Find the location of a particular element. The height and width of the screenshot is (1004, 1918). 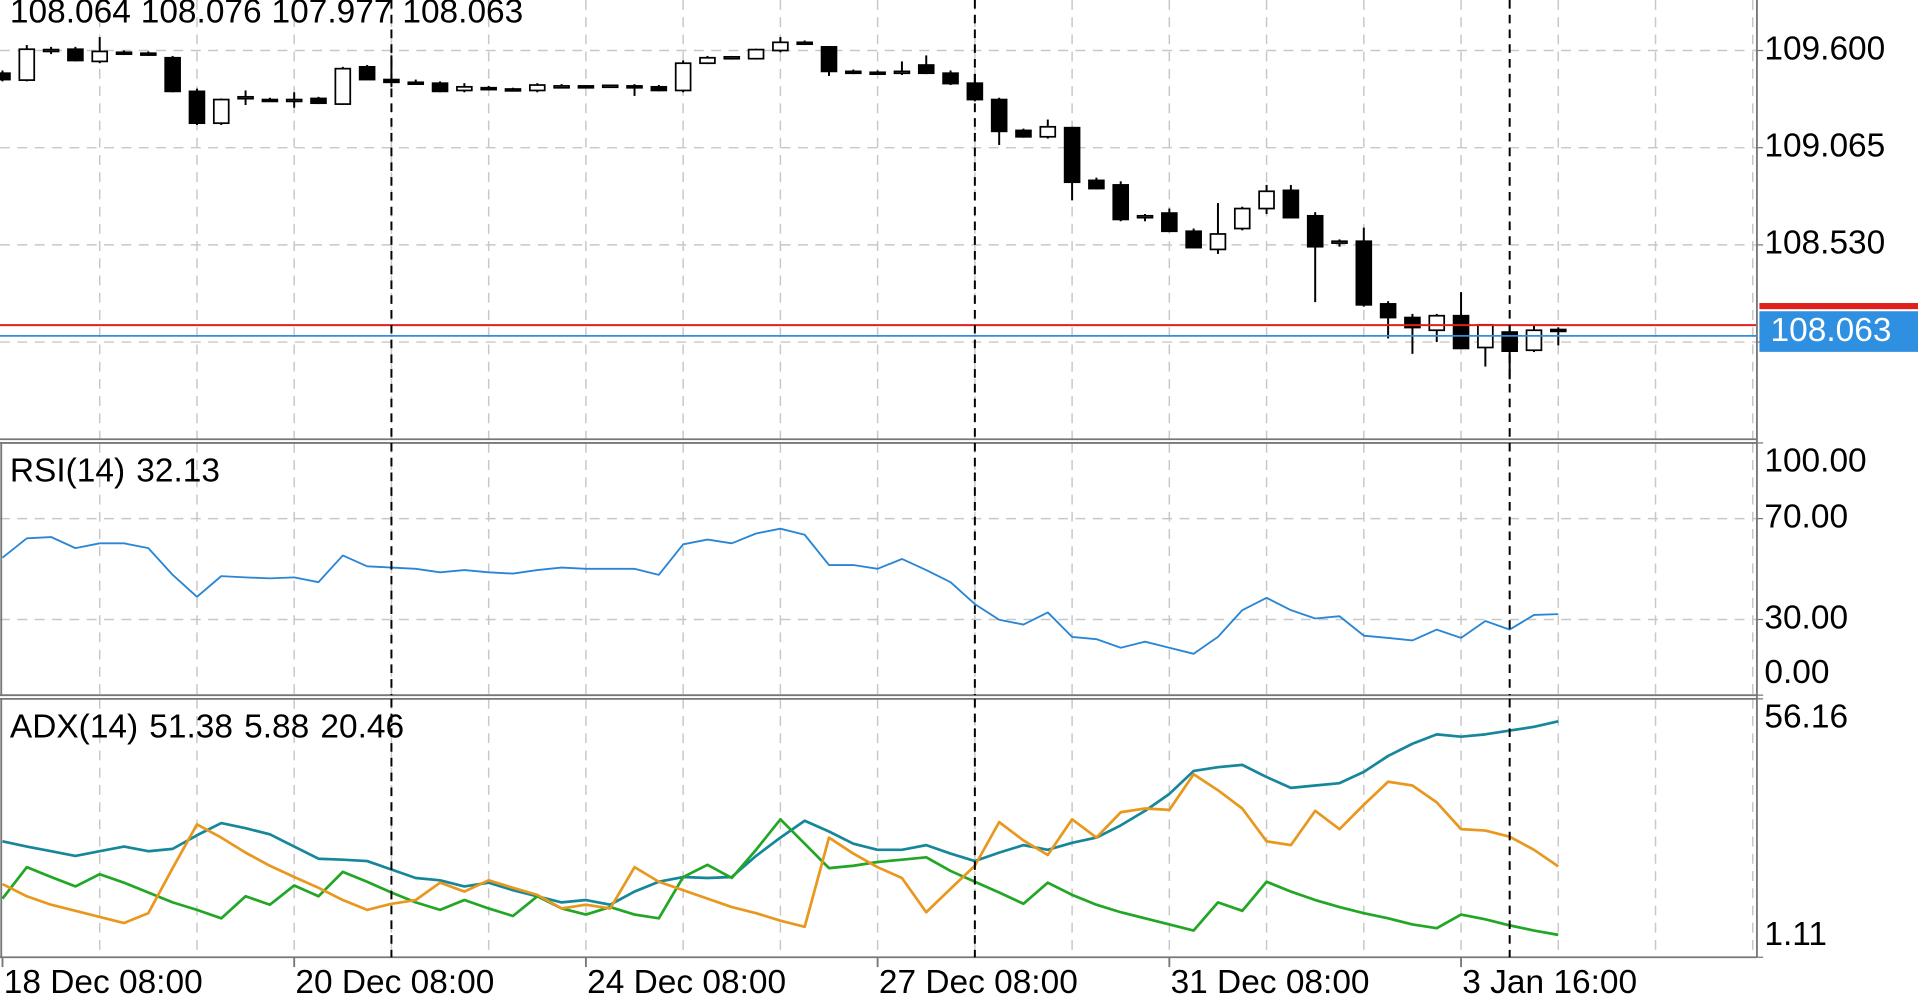

y-tick-label: 108.530 is located at coordinates (1824, 243).